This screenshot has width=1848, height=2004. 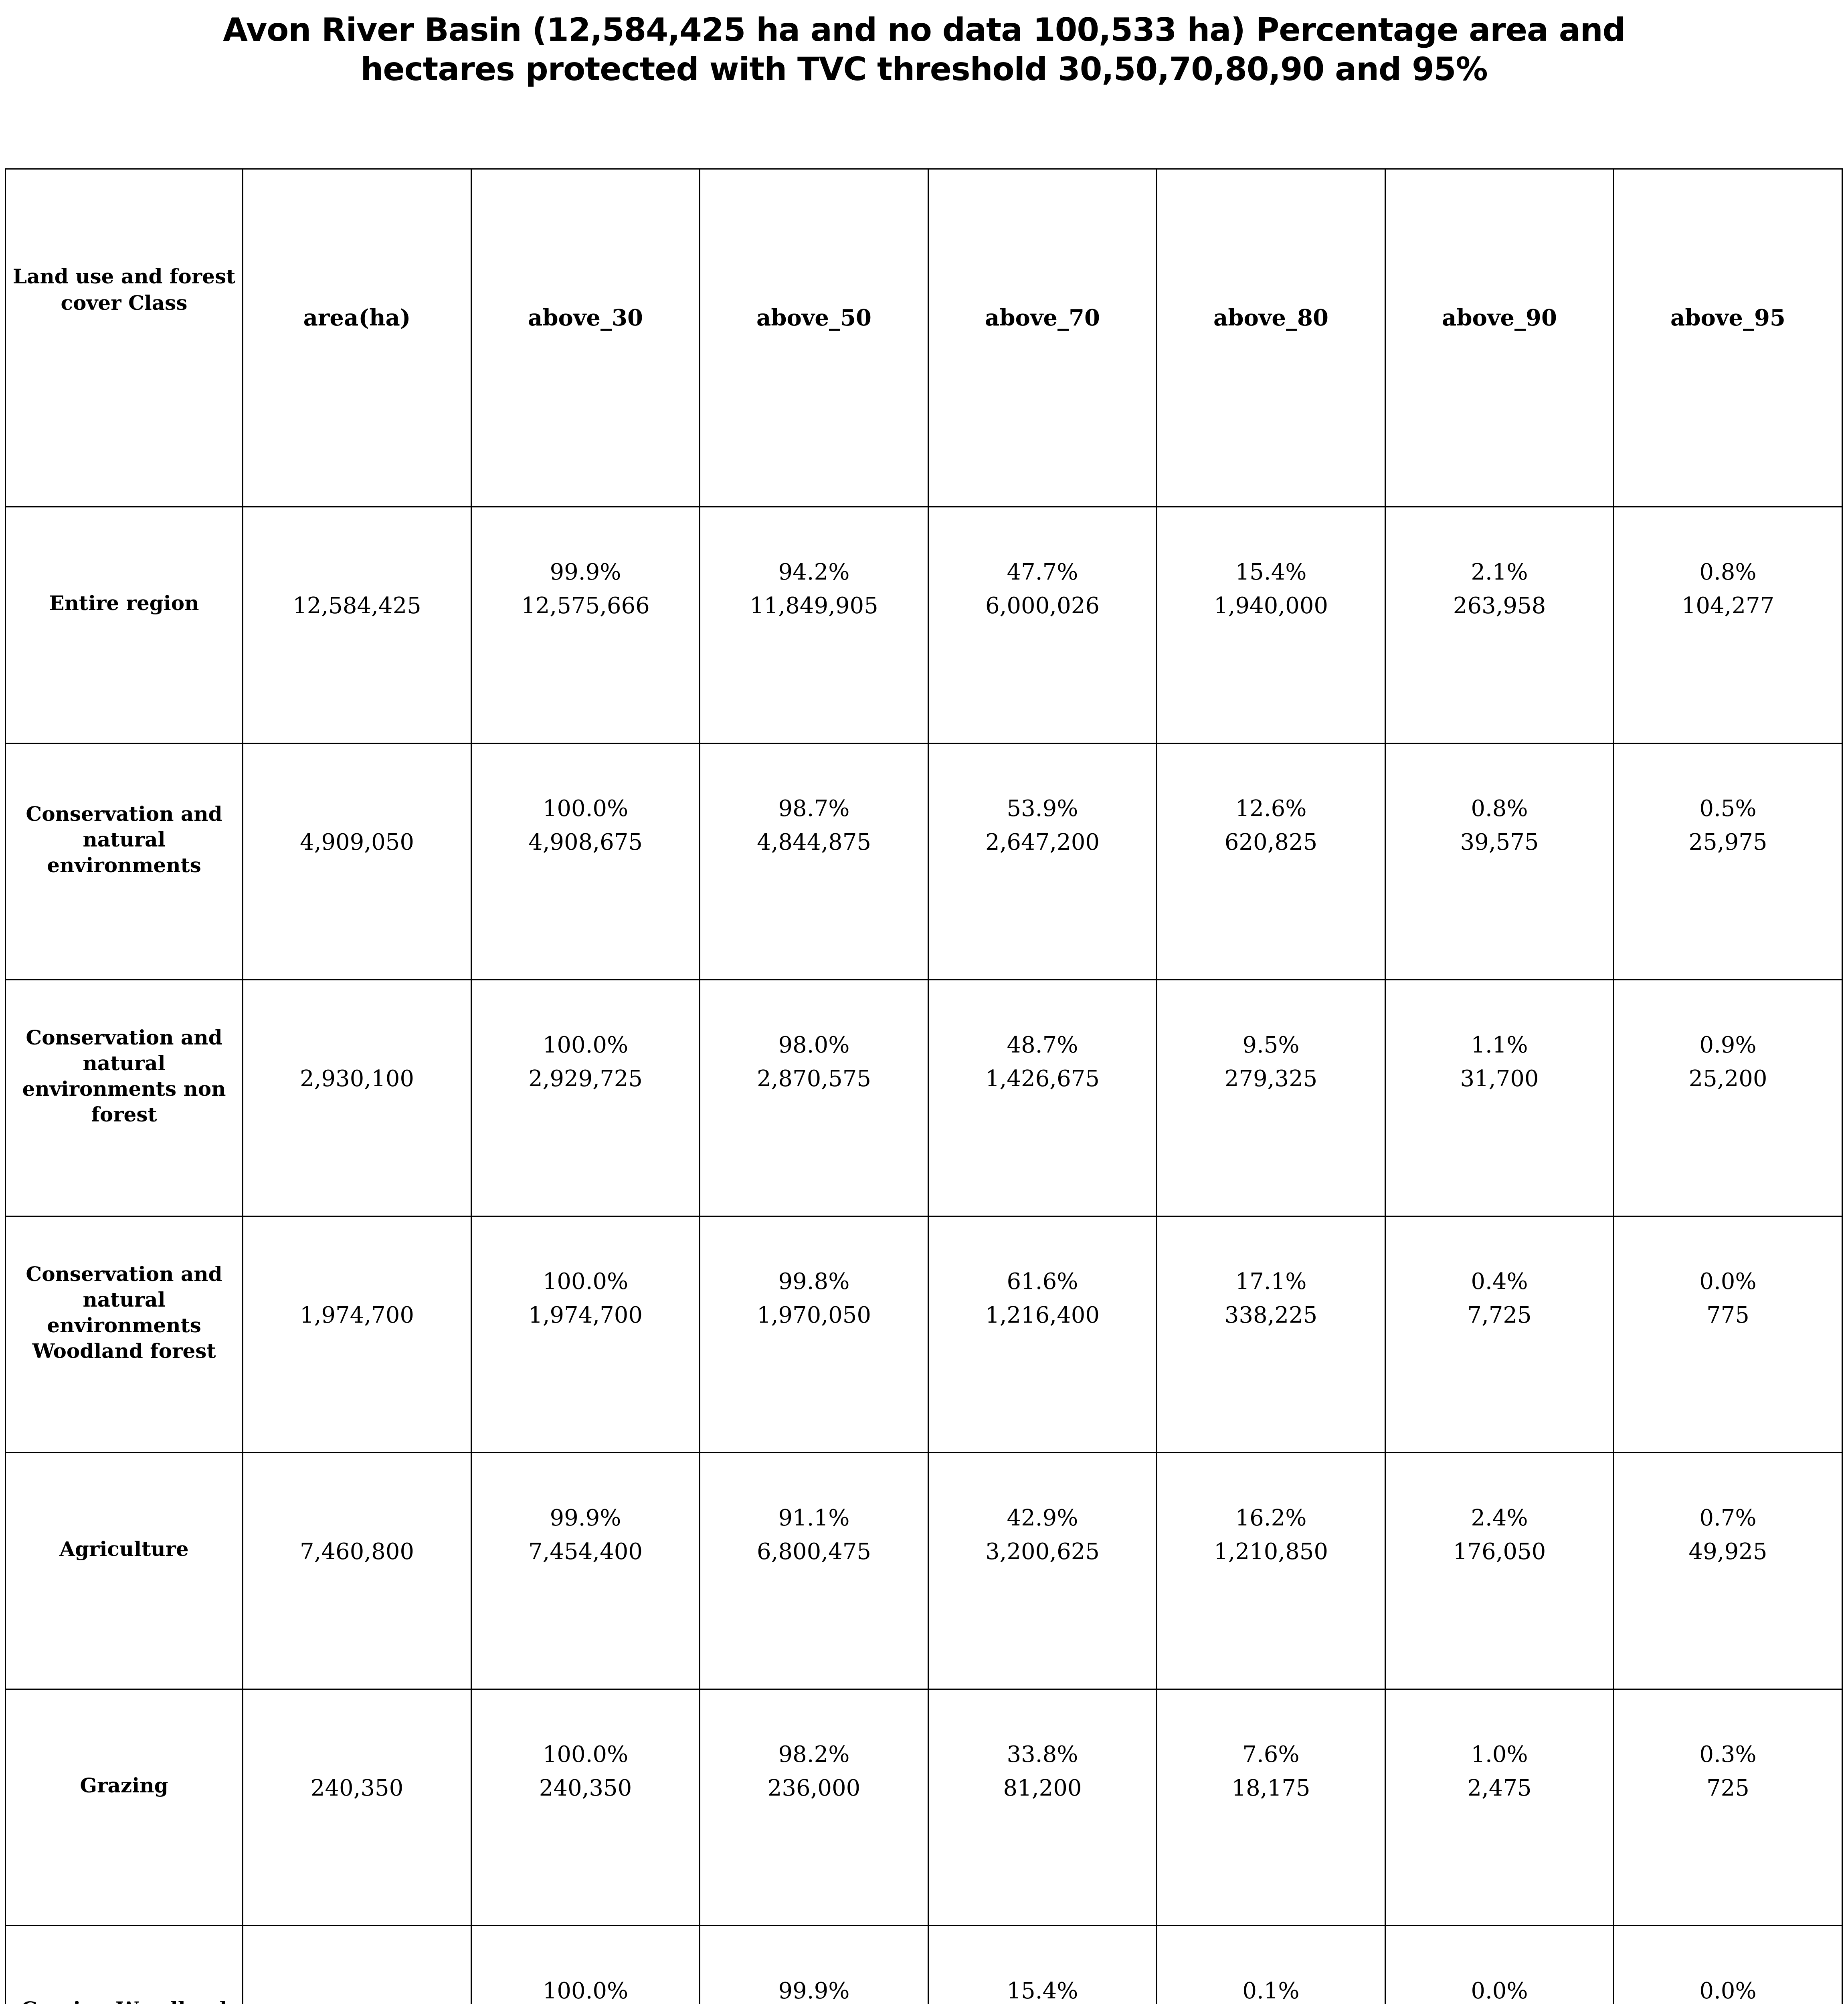 I want to click on area-cell: 4,909,050, so click(x=357, y=861).